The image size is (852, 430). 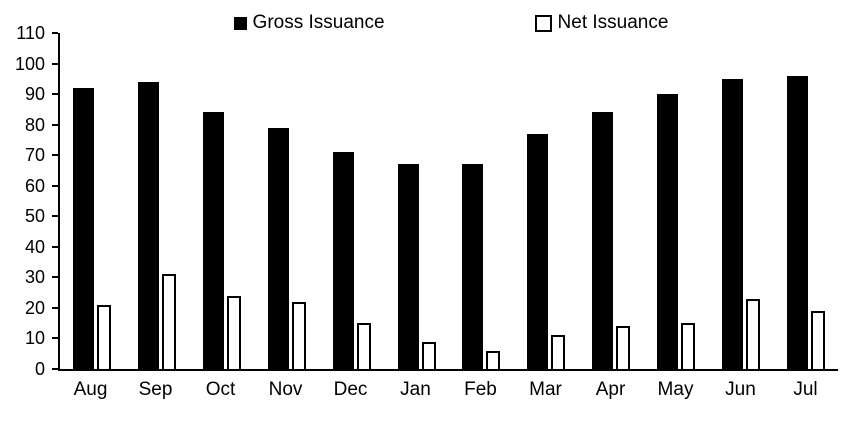 What do you see at coordinates (451, 23) in the screenshot?
I see `chart-legend: Gross Issuance Net Issuance` at bounding box center [451, 23].